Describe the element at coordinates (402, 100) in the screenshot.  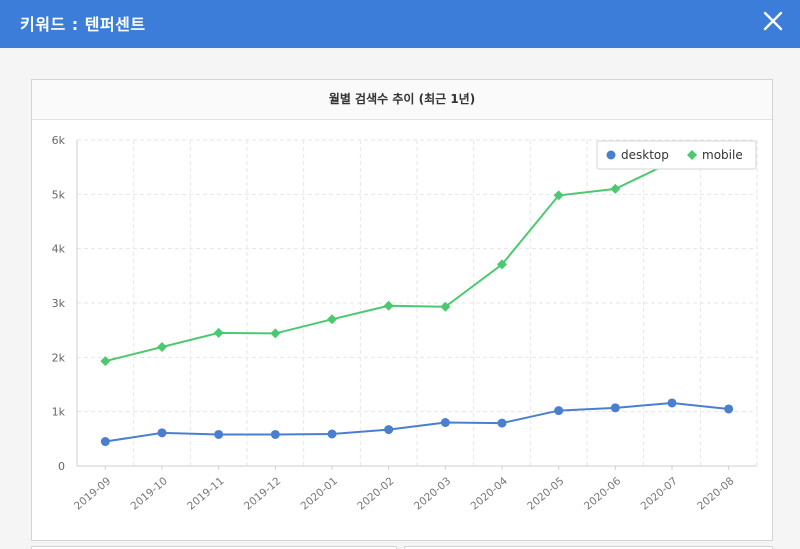
I see `chart-panel-title: 월별 검색수 추이 (최근 1년)` at that location.